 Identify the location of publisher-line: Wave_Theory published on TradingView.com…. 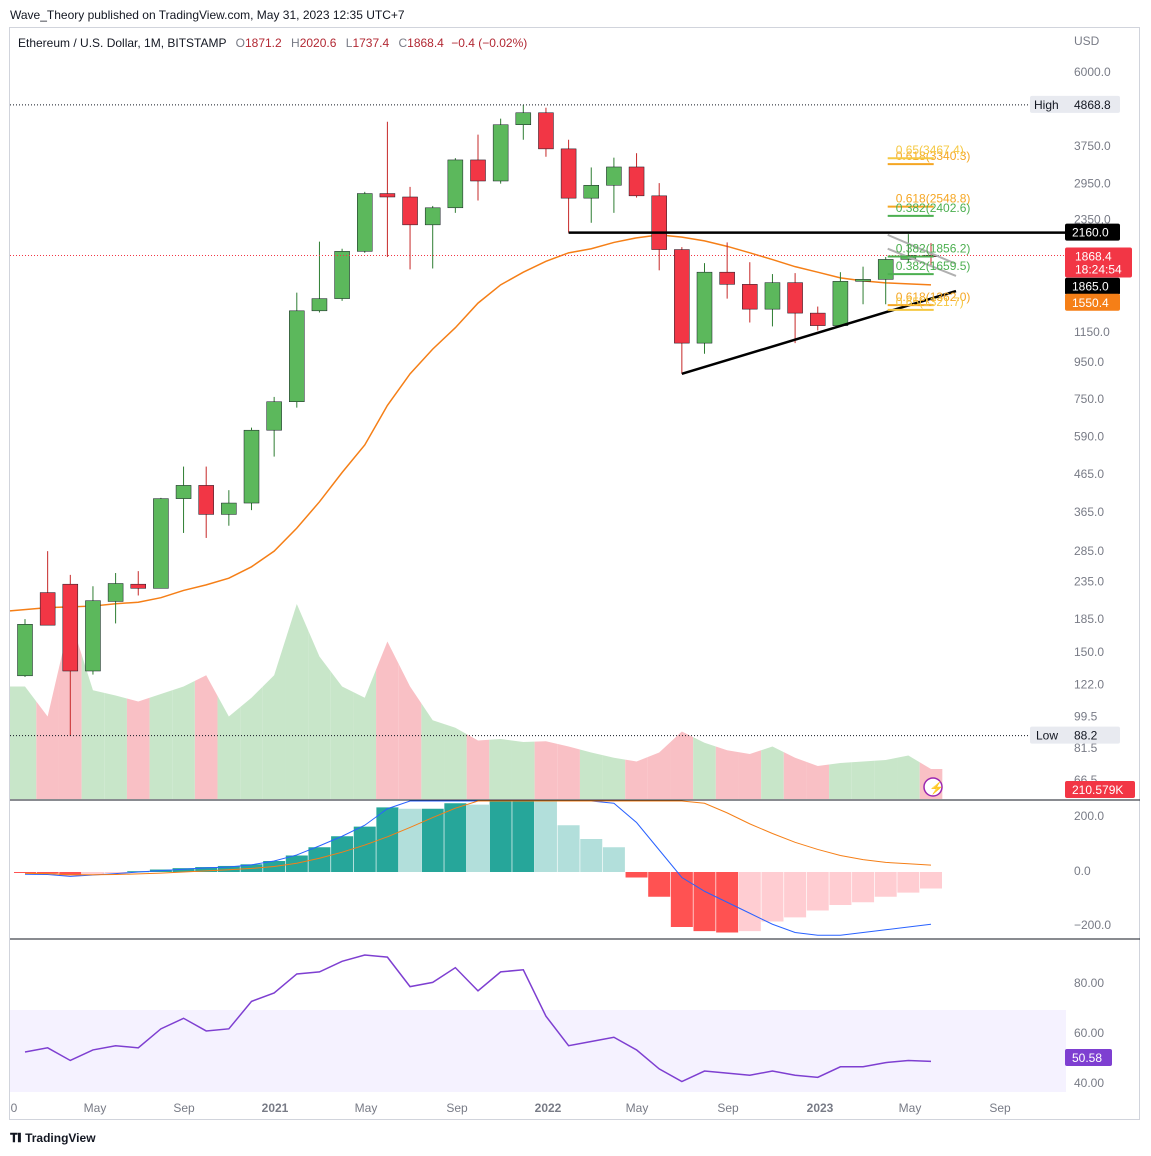
(207, 15).